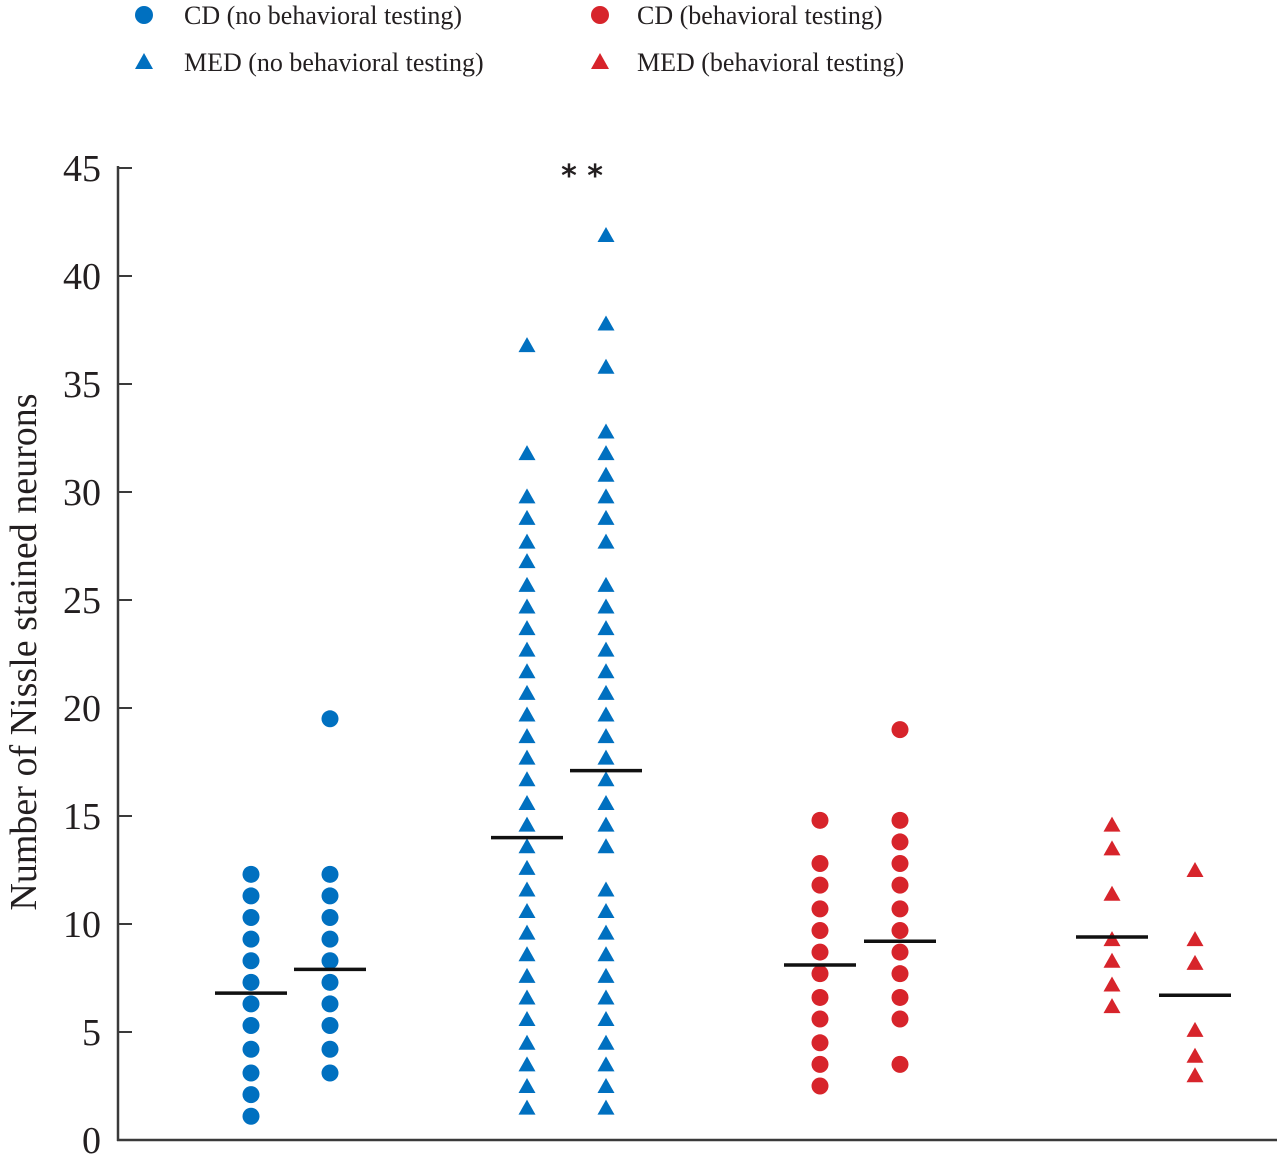 The width and height of the screenshot is (1277, 1165). Describe the element at coordinates (82, 493) in the screenshot. I see `y-tick-label: 30` at that location.